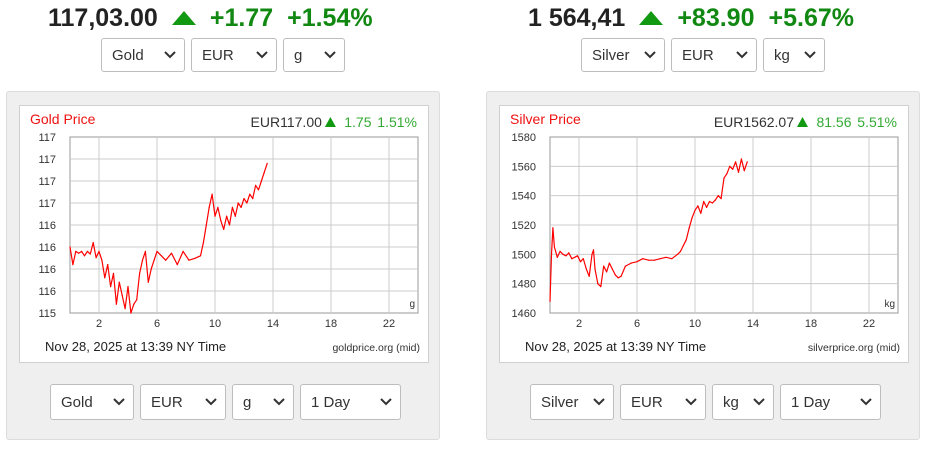  Describe the element at coordinates (412, 304) in the screenshot. I see `unit-label: g` at that location.